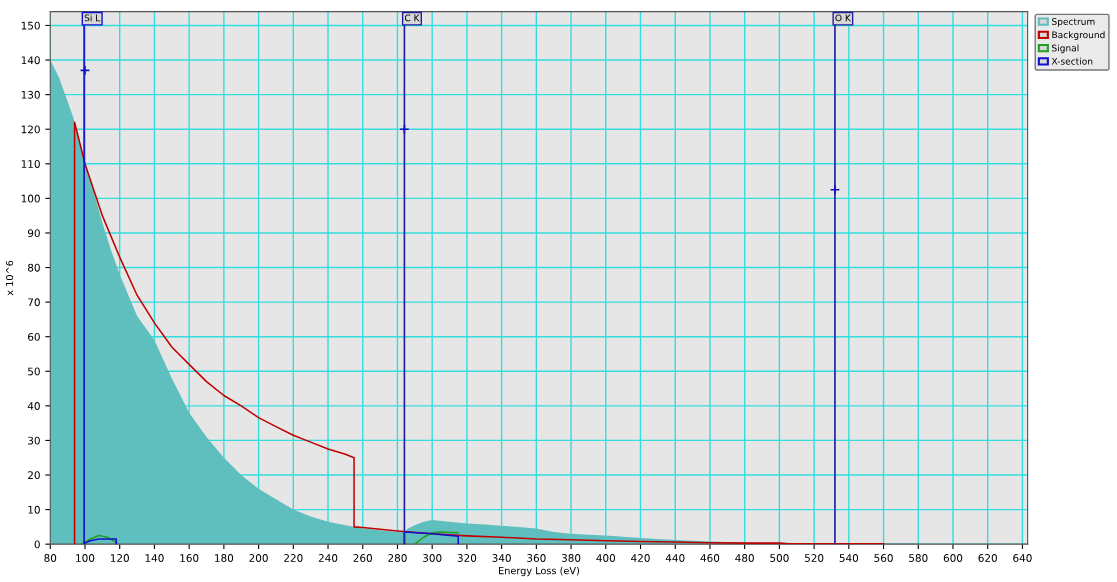  Describe the element at coordinates (849, 558) in the screenshot. I see `x-tick-label: 540` at that location.